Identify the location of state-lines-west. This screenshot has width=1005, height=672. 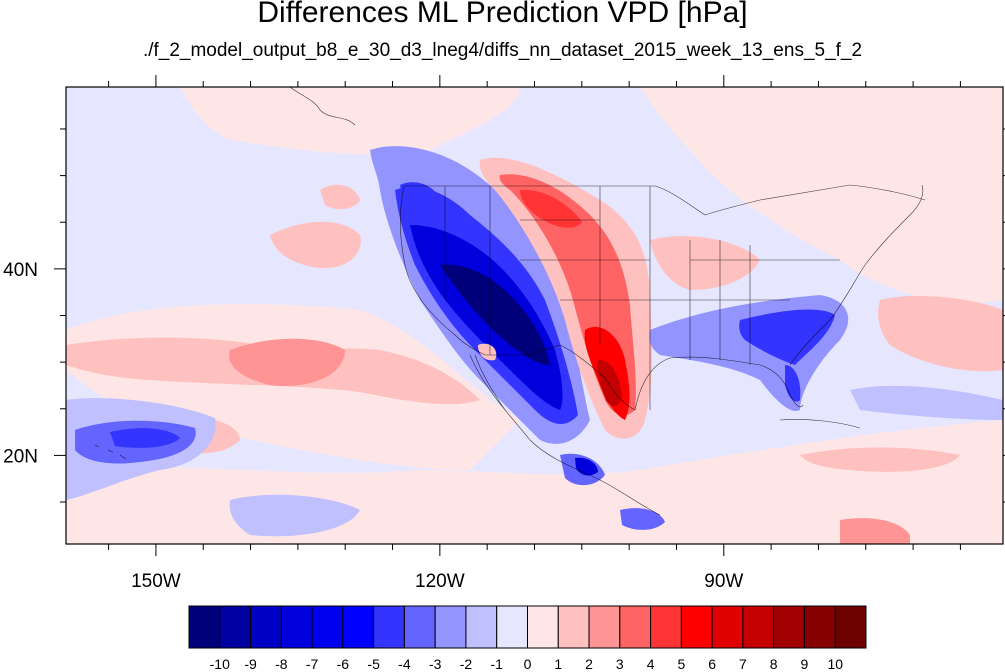
(547, 298).